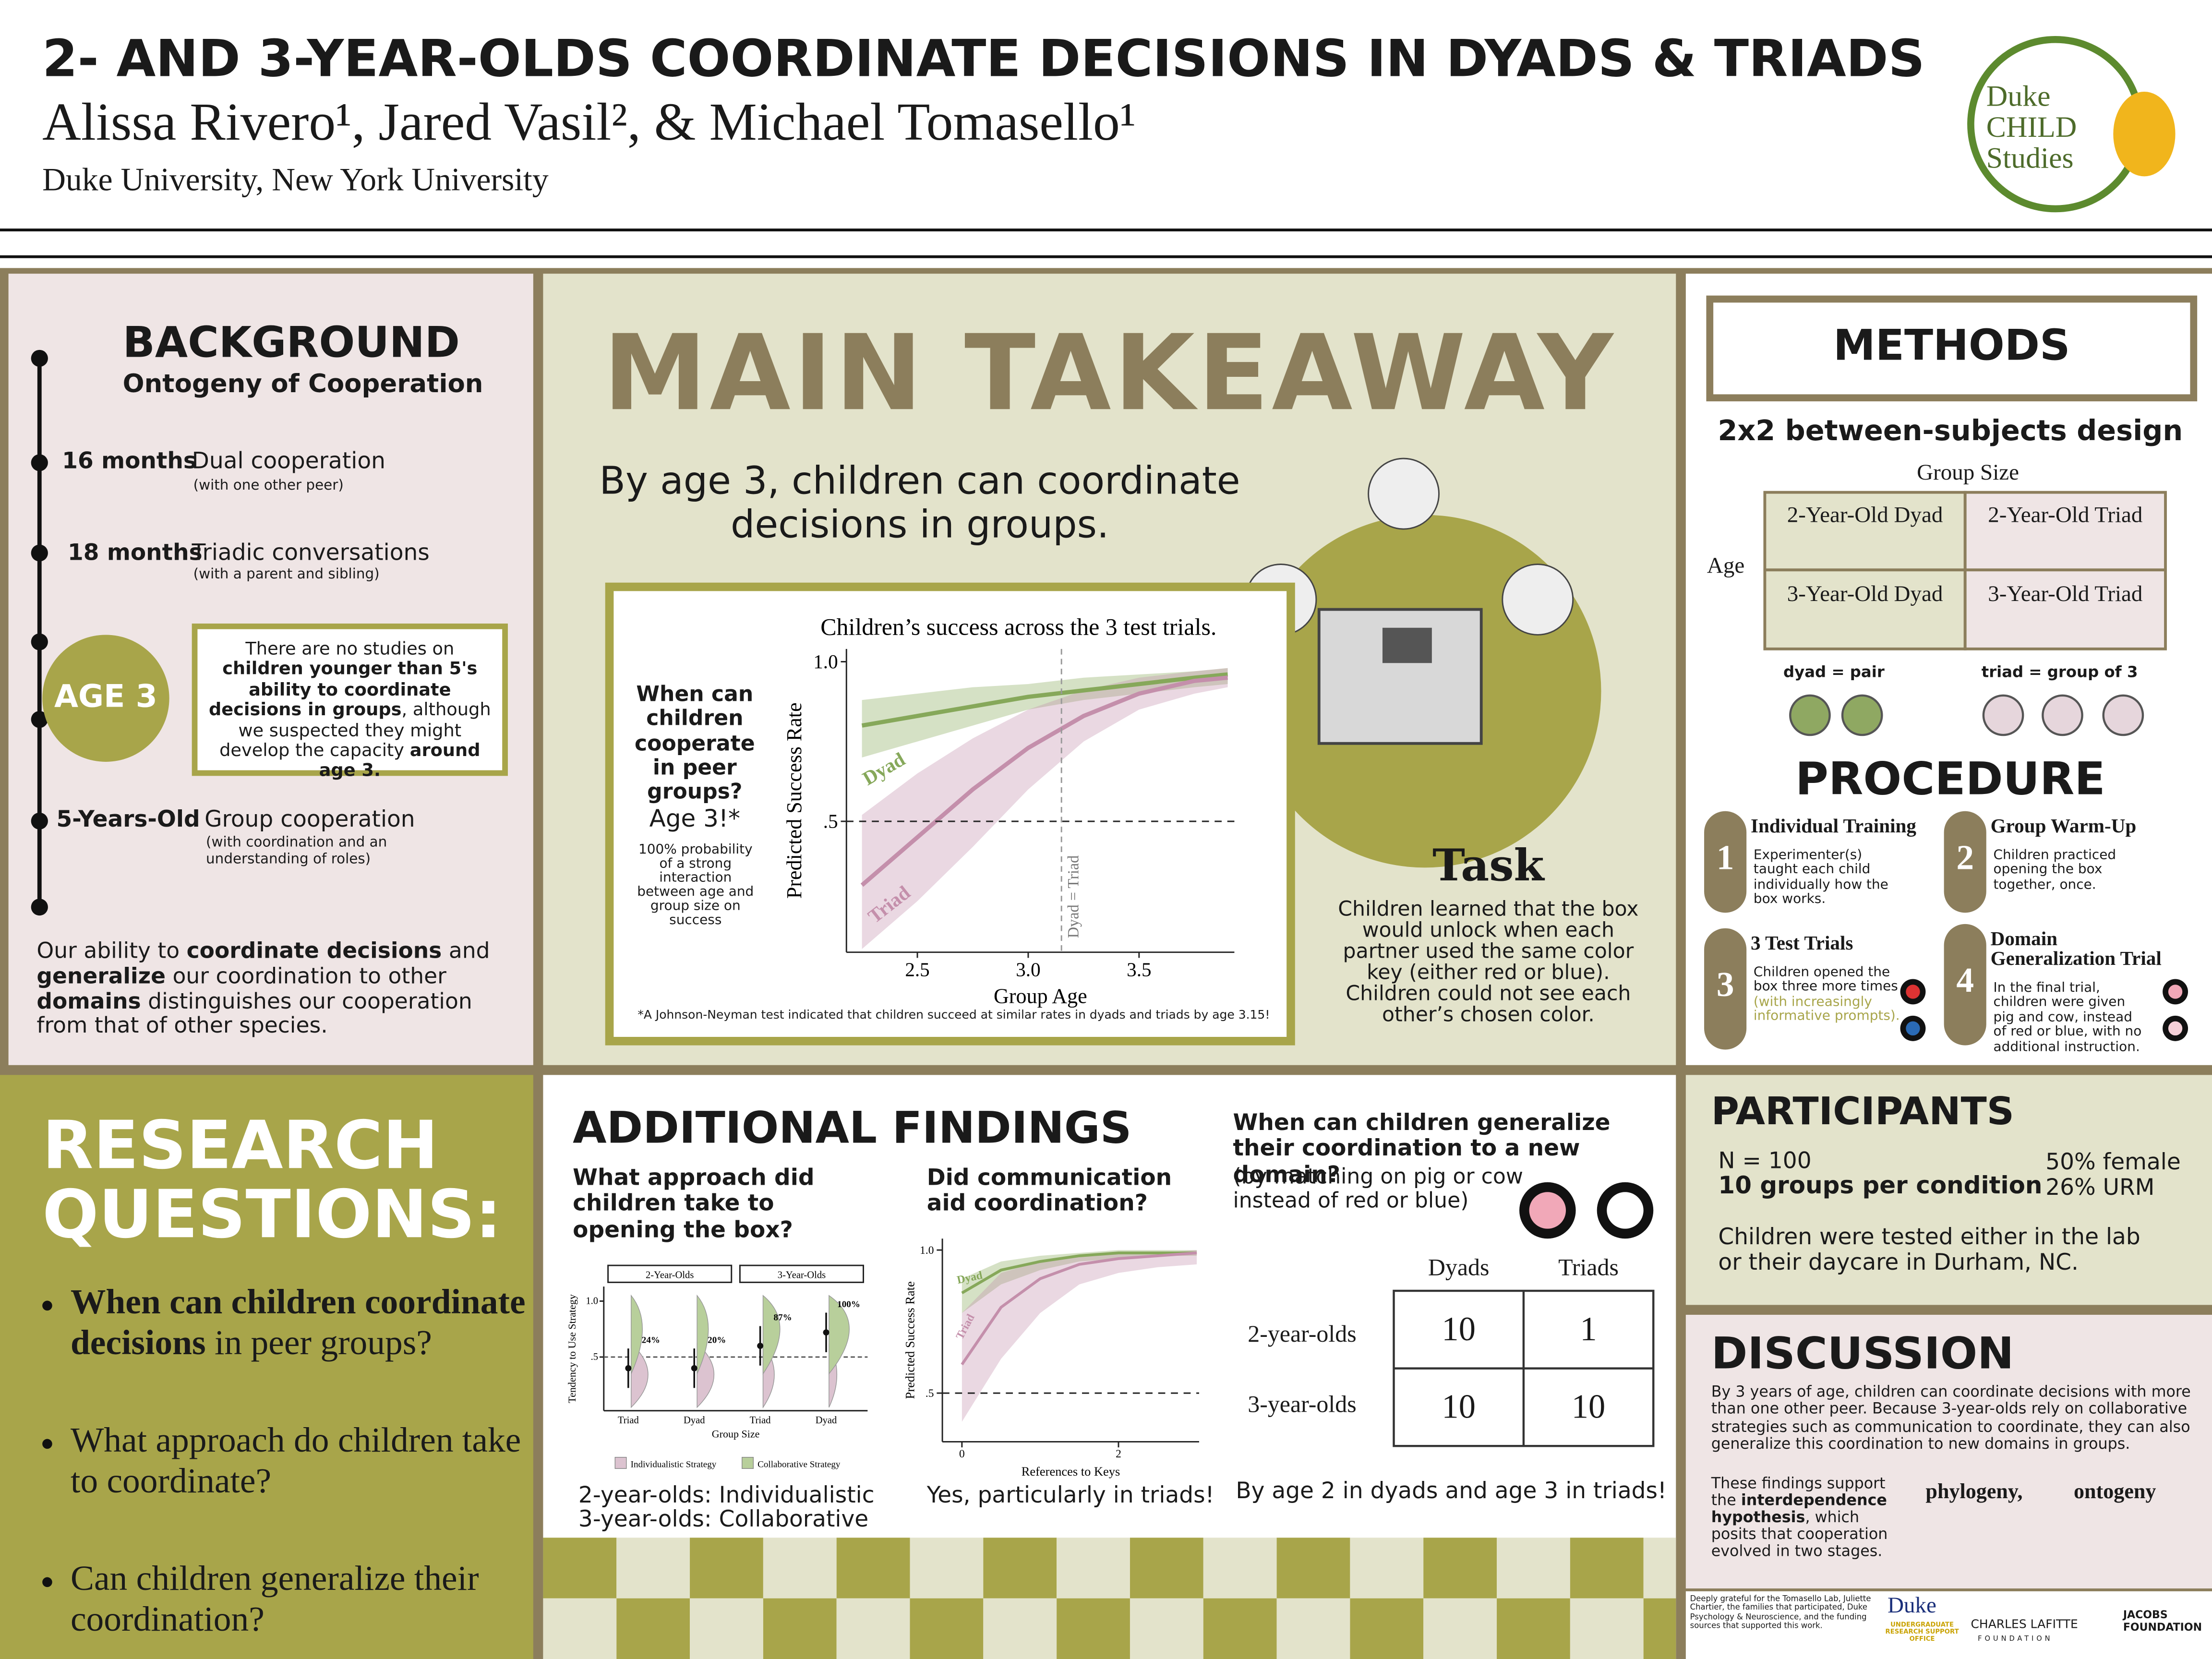  What do you see at coordinates (726, 1495) in the screenshot?
I see `answer: 2-year-olds: Individualistic` at bounding box center [726, 1495].